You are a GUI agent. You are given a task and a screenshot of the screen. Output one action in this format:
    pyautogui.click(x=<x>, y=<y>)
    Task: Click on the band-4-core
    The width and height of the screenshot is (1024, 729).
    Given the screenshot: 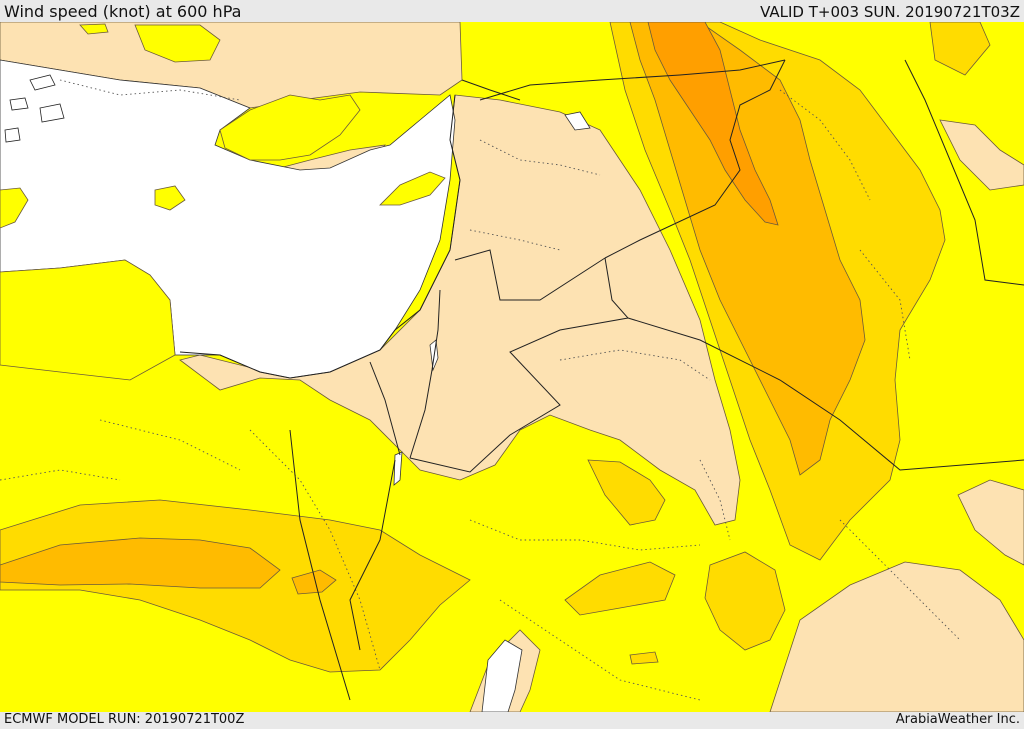 What is the action you would take?
    pyautogui.click(x=713, y=124)
    